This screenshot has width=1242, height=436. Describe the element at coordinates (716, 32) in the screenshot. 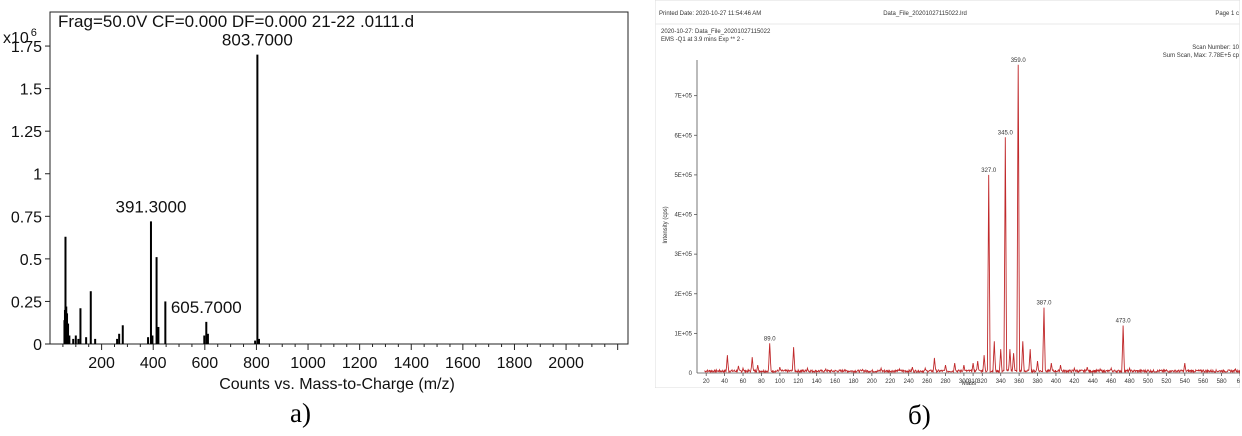

I see `chart-b-info-line-1: 2020-10-27: Data_File_20201027115022` at that location.